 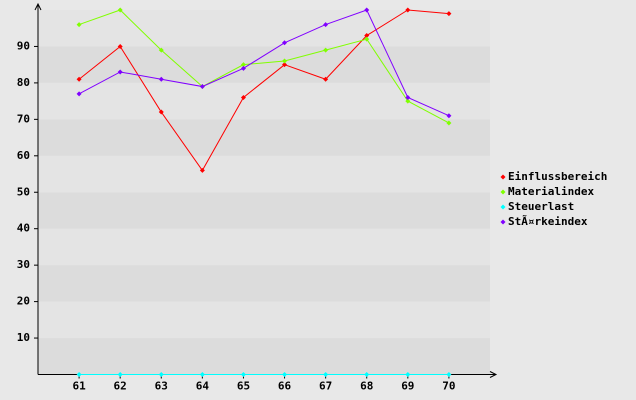 What do you see at coordinates (493, 374) in the screenshot?
I see `x-axis-arrow` at bounding box center [493, 374].